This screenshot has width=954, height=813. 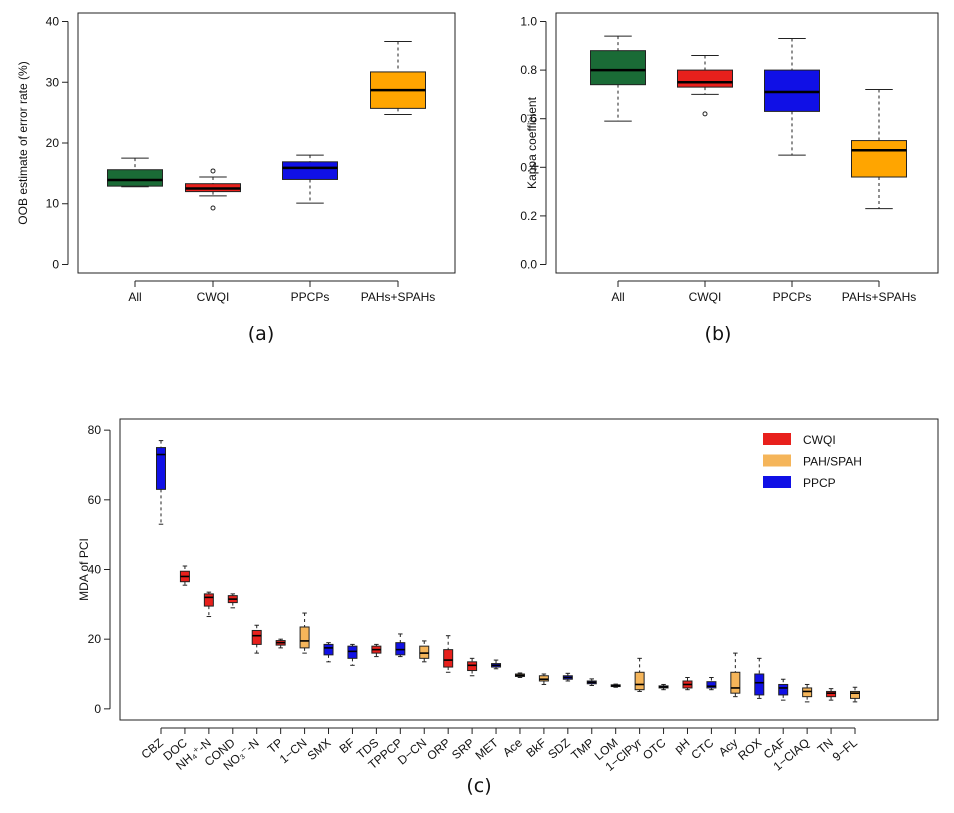 What do you see at coordinates (615, 685) in the screenshot?
I see `box-LOM` at bounding box center [615, 685].